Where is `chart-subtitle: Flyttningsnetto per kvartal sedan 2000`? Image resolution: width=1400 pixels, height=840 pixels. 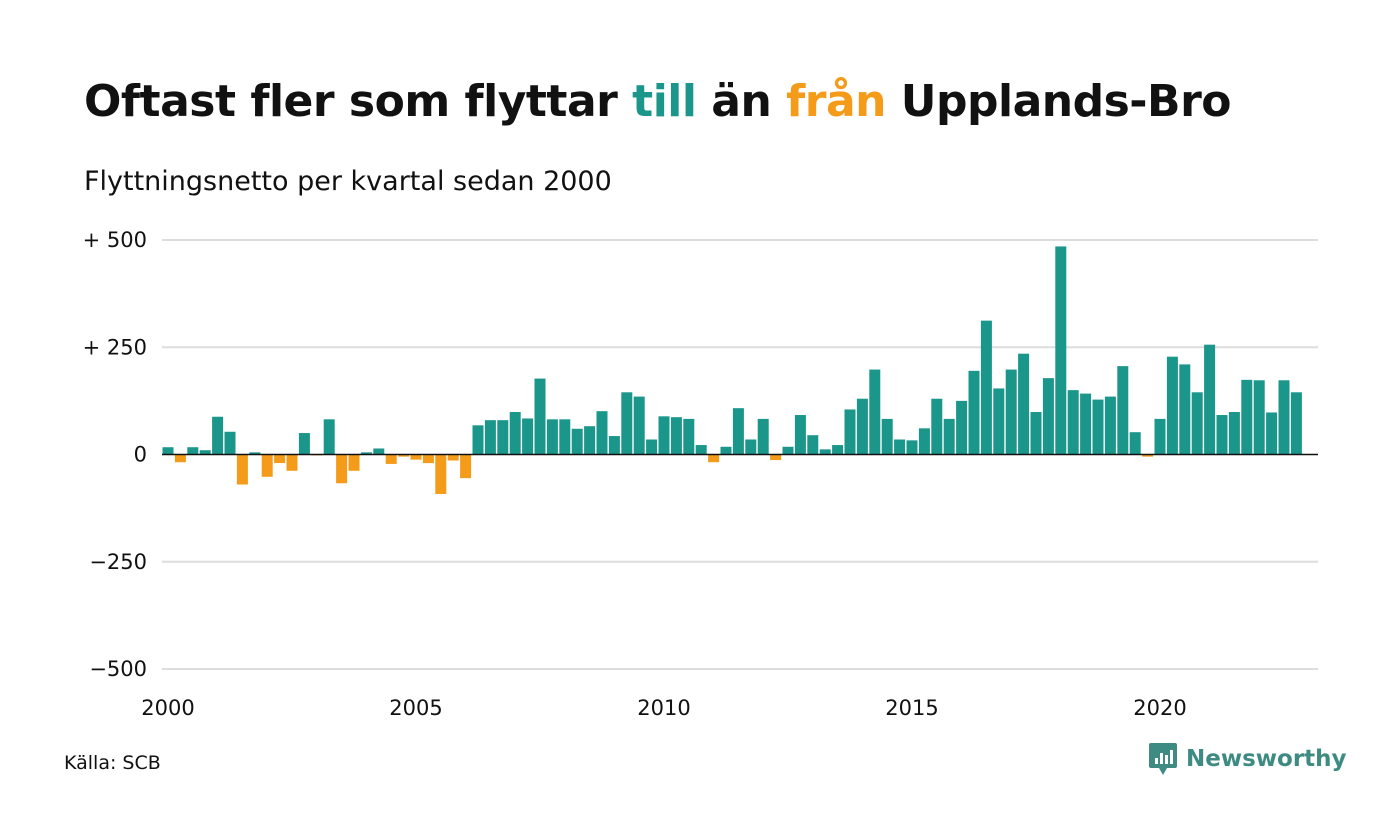
chart-subtitle: Flyttningsnetto per kvartal sedan 2000 is located at coordinates (348, 181).